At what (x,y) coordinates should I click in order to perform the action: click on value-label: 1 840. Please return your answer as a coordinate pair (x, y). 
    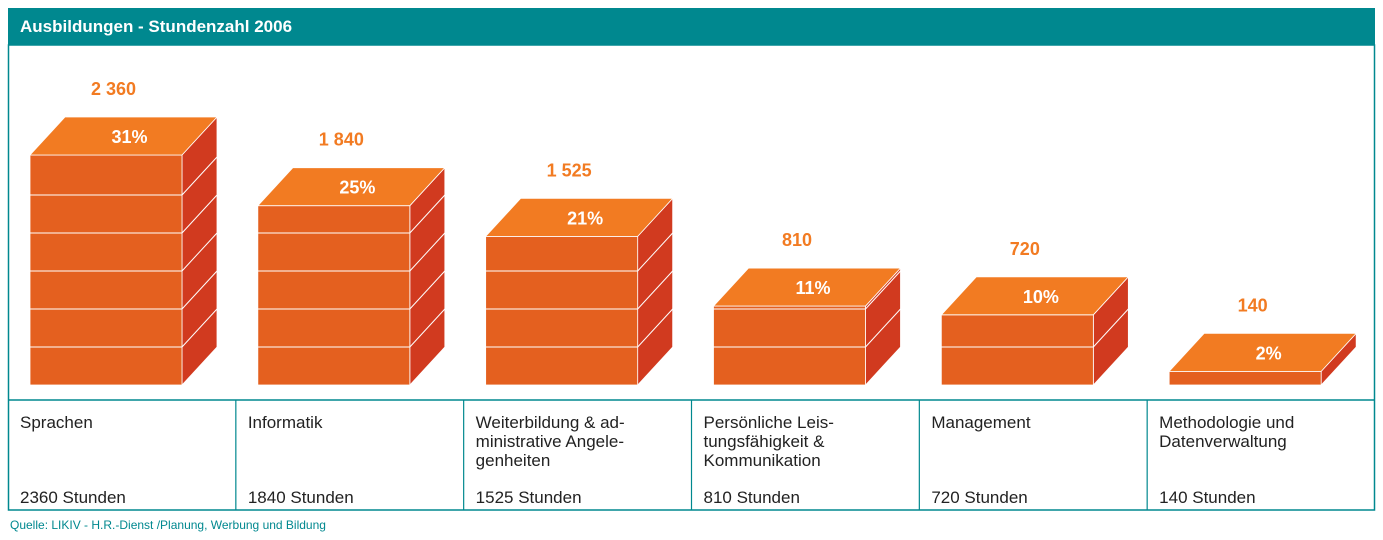
    Looking at the image, I should click on (341, 140).